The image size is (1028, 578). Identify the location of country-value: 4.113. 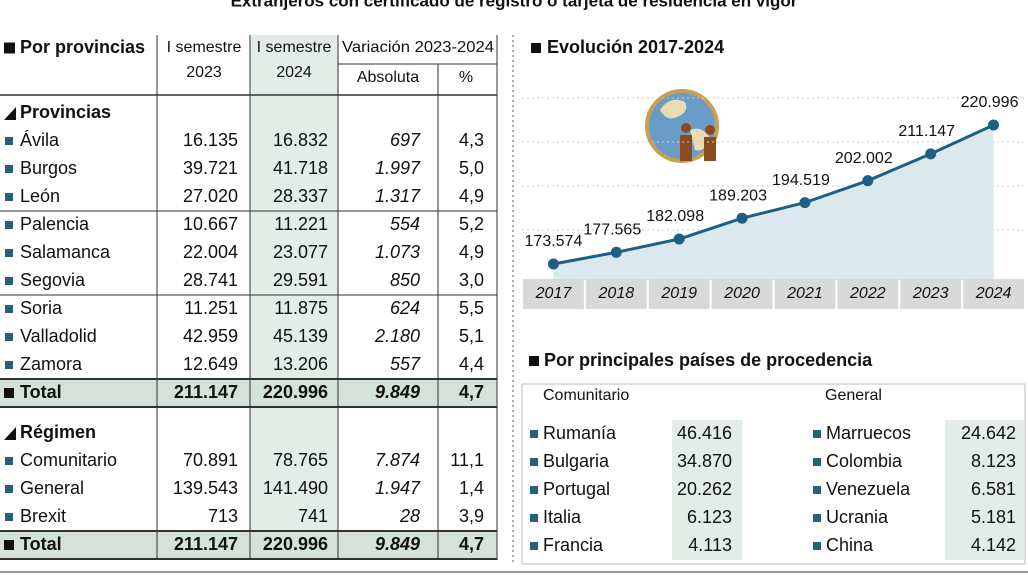
(710, 545).